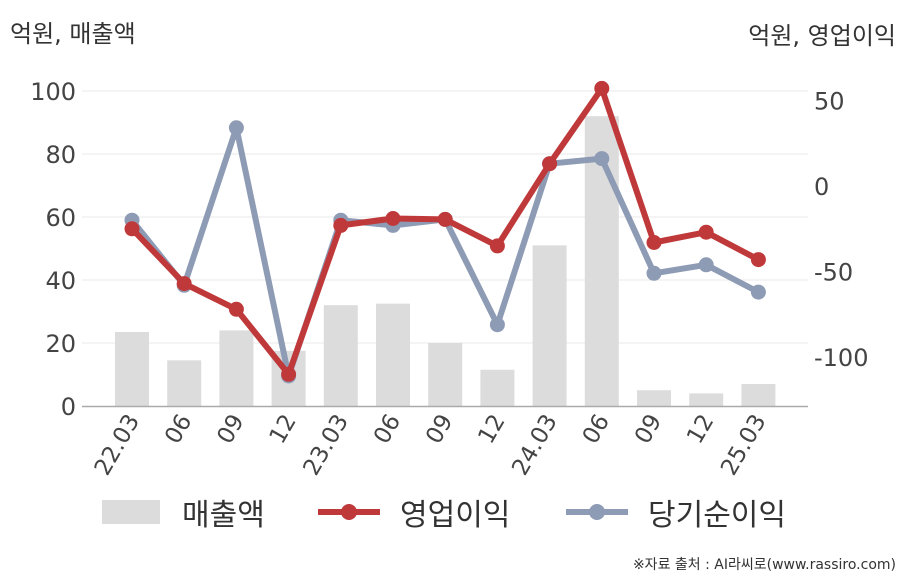 Image resolution: width=908 pixels, height=580 pixels. I want to click on left-tick-label: 20, so click(60, 344).